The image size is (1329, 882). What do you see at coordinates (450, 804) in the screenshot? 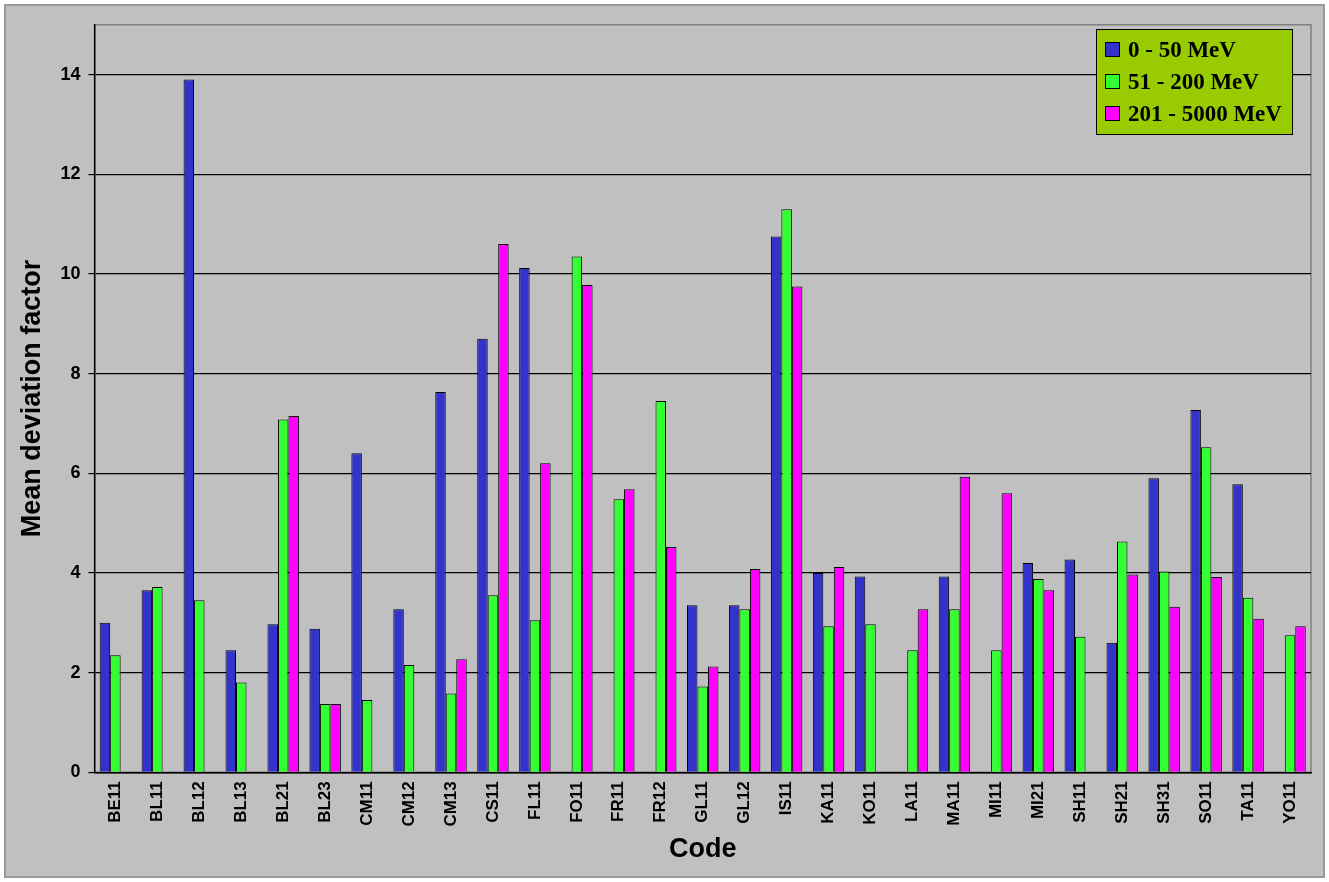
I see `x-tick-label: CM13` at bounding box center [450, 804].